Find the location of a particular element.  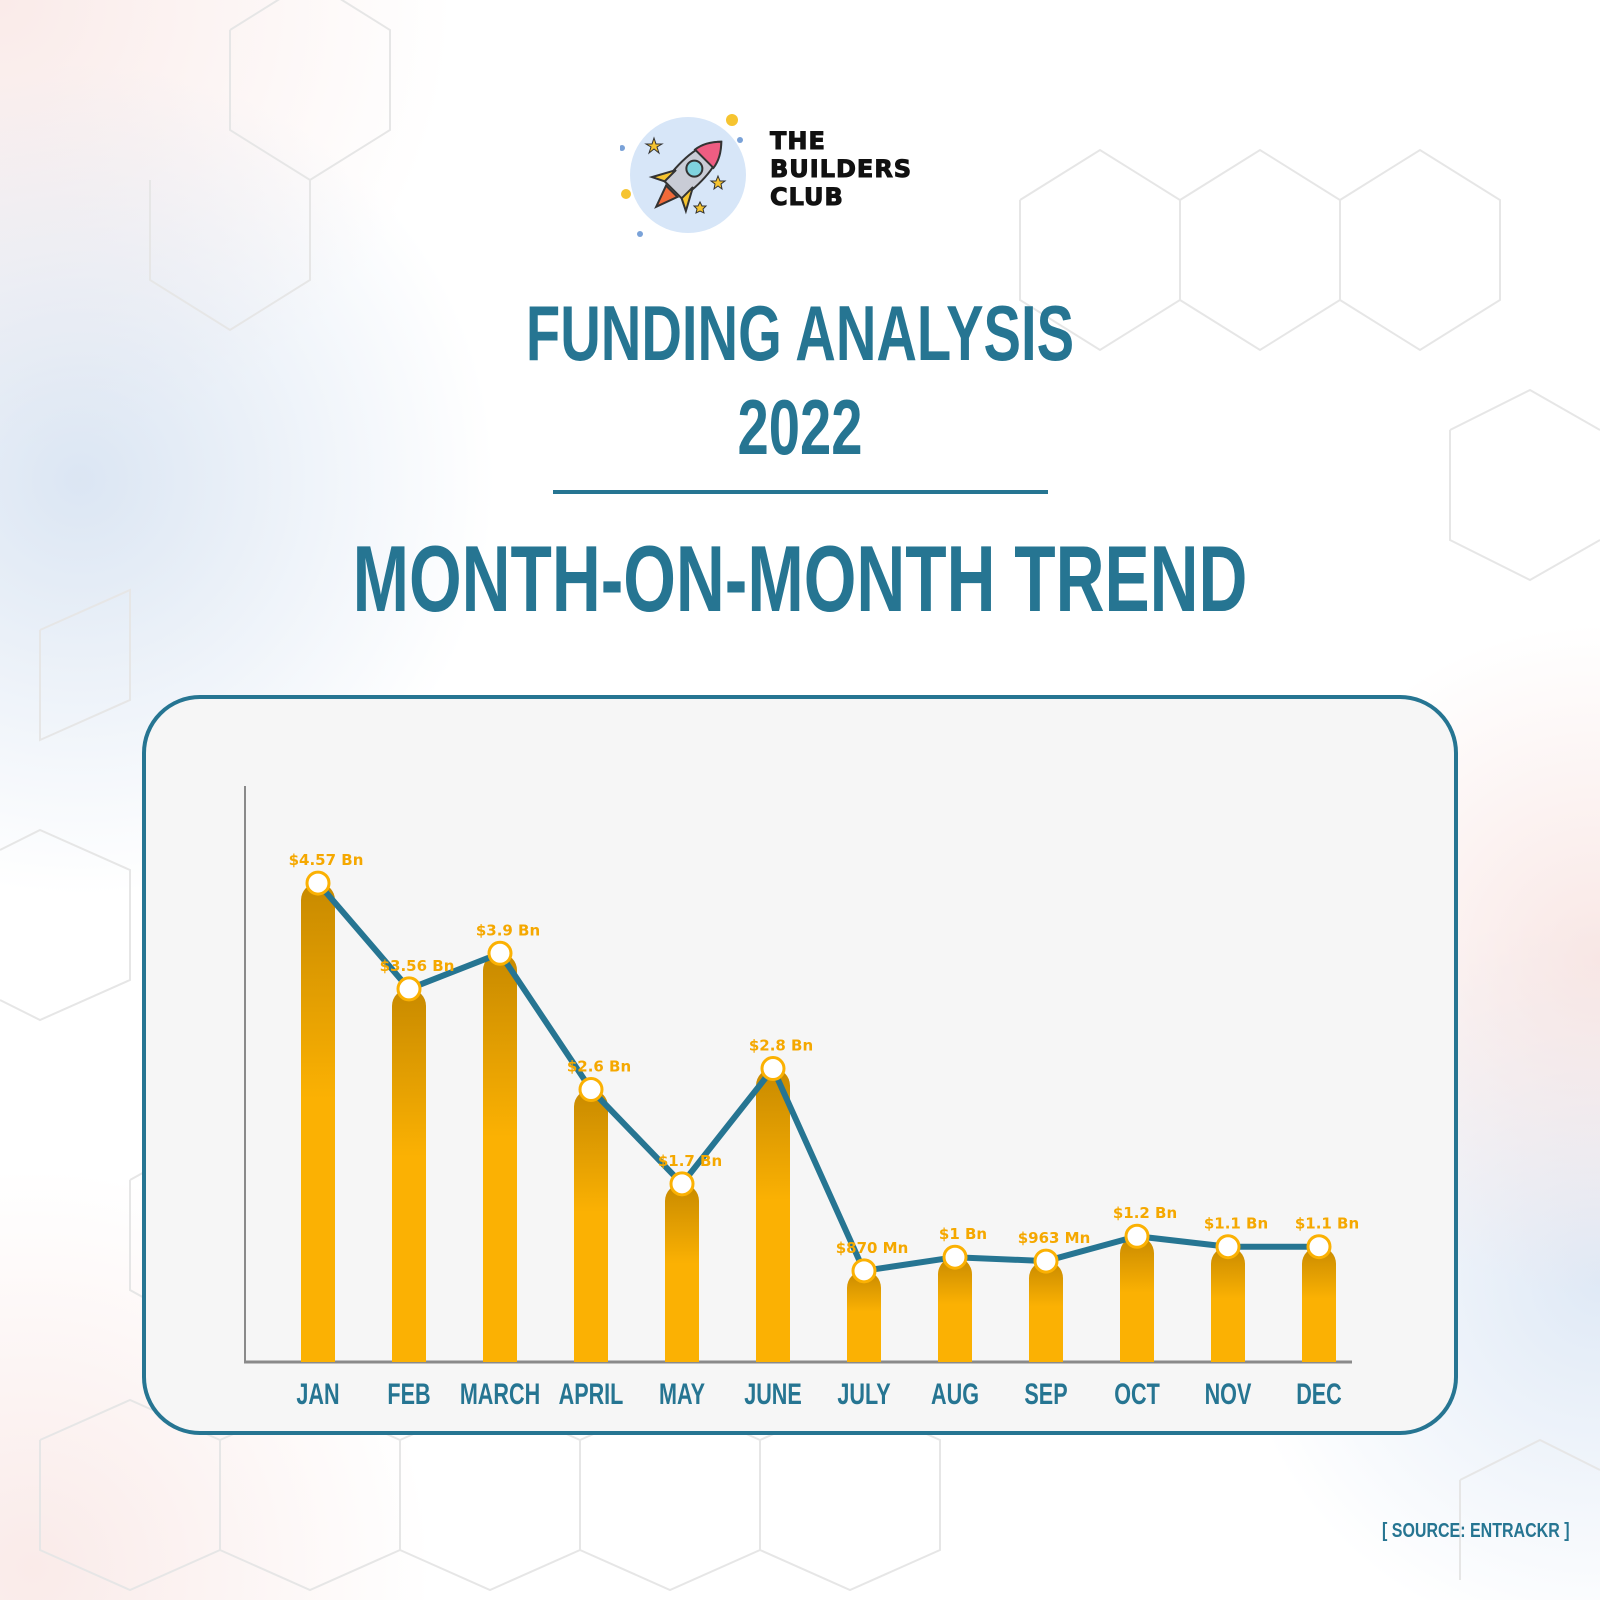

point-march is located at coordinates (500, 953).